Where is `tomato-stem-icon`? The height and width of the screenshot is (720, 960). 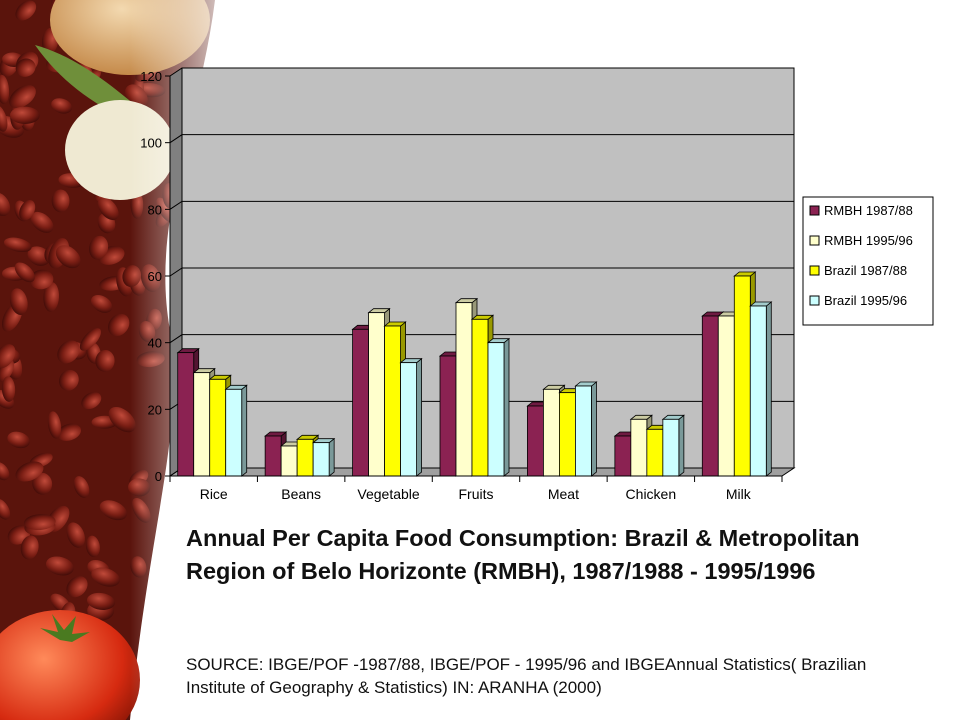 tomato-stem-icon is located at coordinates (65, 628).